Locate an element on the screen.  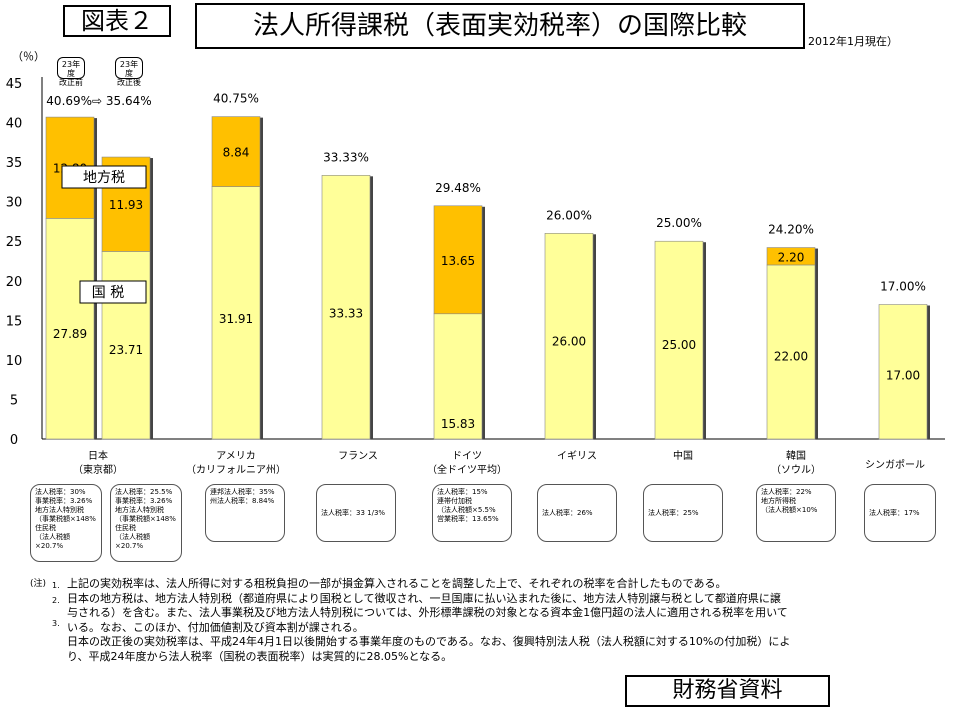
bar-total-label: 40.75% is located at coordinates (236, 99).